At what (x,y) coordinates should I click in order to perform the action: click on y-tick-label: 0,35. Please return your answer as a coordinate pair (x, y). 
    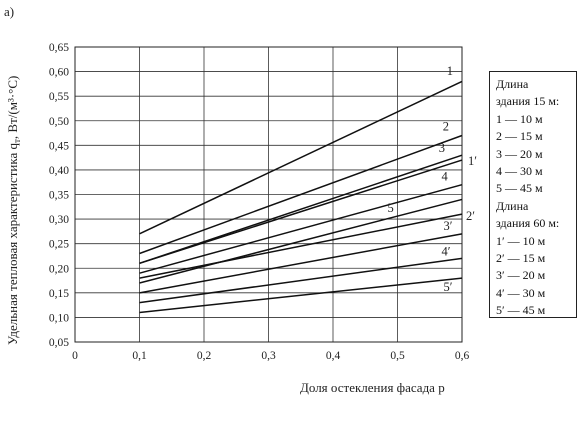
    Looking at the image, I should click on (59, 196).